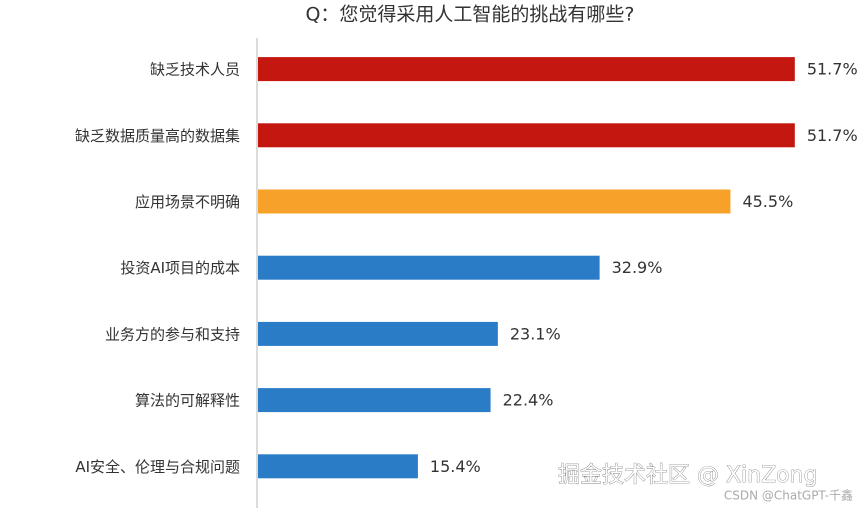  Describe the element at coordinates (172, 334) in the screenshot. I see `category-label: 业务方的参与和支持` at that location.